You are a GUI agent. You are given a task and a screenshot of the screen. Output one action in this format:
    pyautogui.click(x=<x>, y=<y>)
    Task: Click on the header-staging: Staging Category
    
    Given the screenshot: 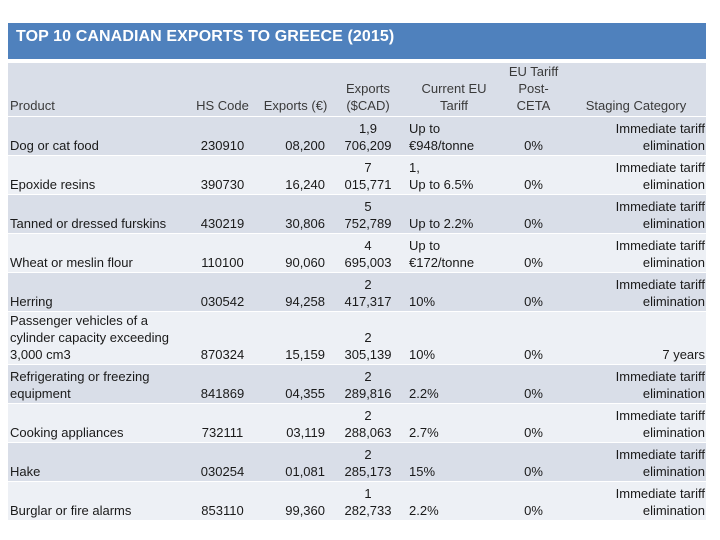 What is the action you would take?
    pyautogui.click(x=636, y=89)
    